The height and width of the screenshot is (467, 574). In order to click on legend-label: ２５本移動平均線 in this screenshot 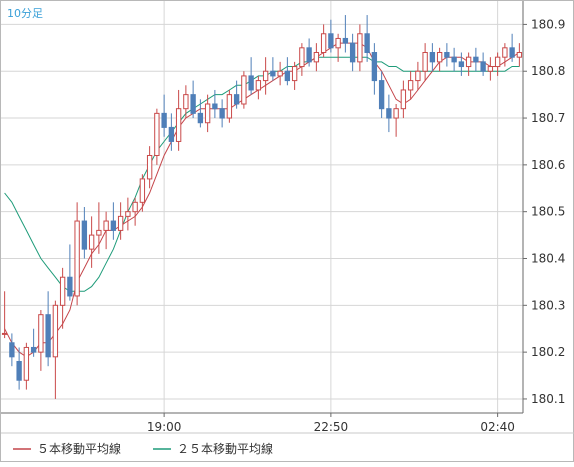, I will do `click(225, 448)`.